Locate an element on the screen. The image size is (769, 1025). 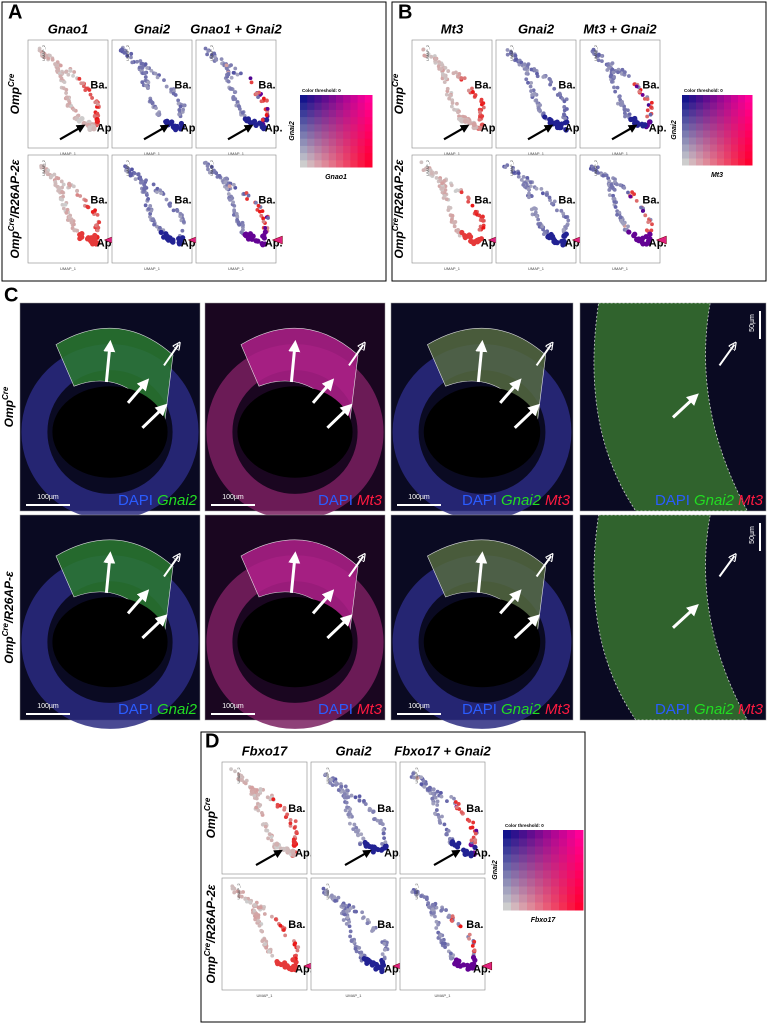
annotation: Ba. is located at coordinates (482, 200).